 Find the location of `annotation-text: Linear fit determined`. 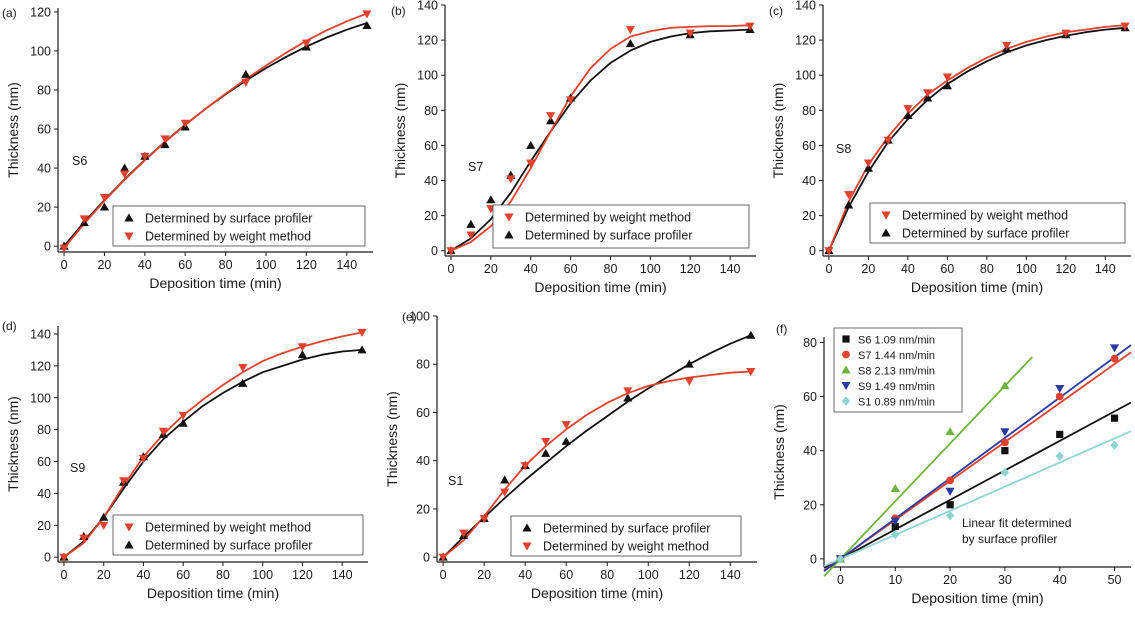

annotation-text: Linear fit determined is located at coordinates (1016, 523).